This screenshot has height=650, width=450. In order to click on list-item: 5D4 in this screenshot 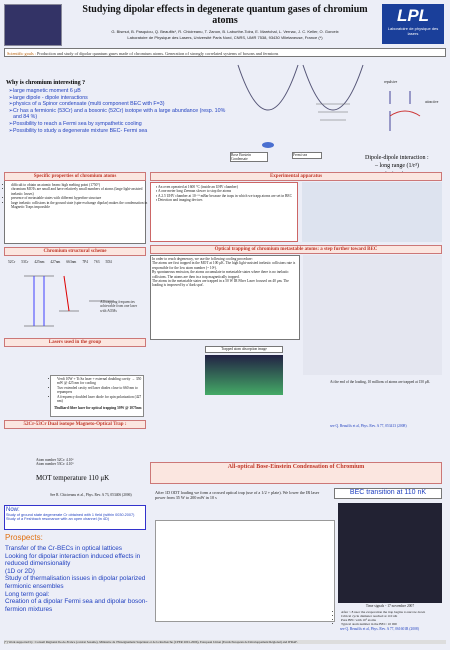, I will do `click(108, 262)`.